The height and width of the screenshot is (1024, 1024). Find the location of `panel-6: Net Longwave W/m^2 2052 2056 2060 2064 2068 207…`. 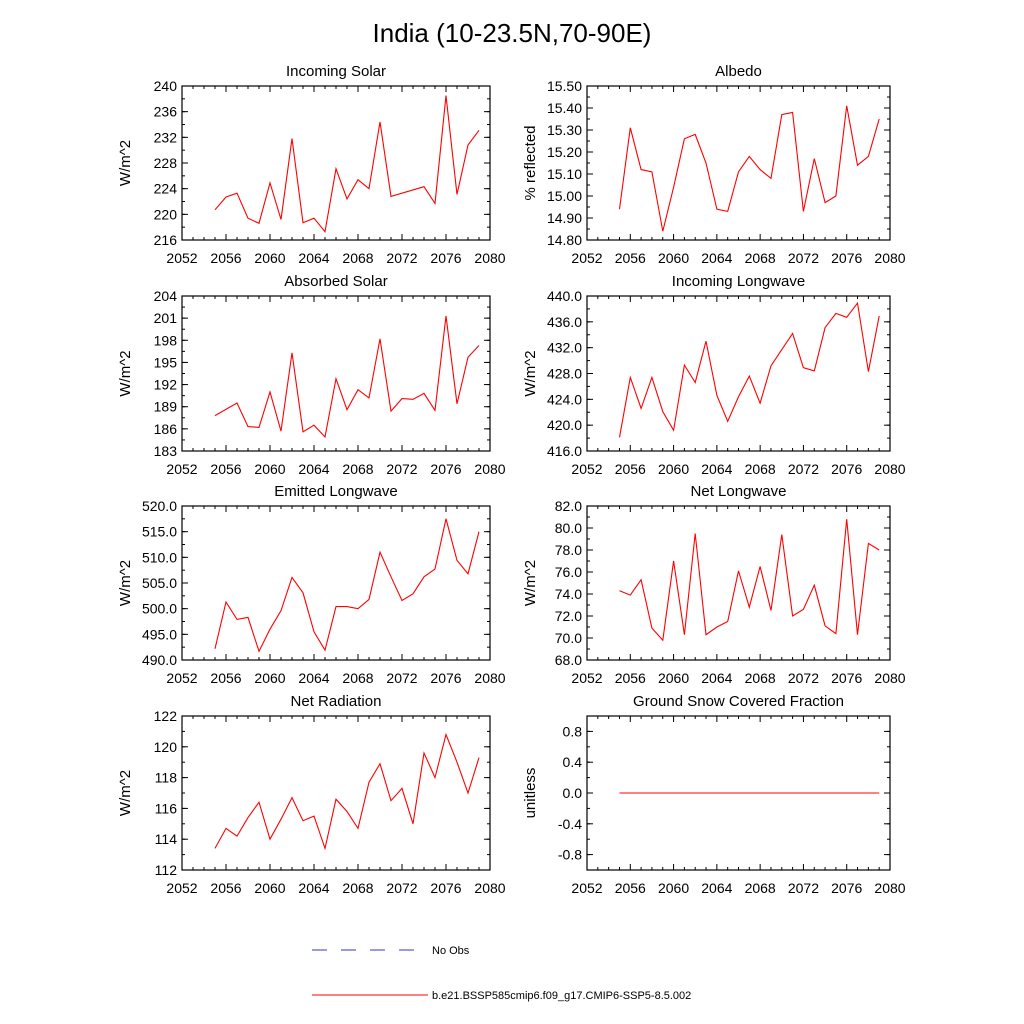

panel-6: Net Longwave W/m^2 2052 2056 2060 2064 2068 207… is located at coordinates (714, 584).